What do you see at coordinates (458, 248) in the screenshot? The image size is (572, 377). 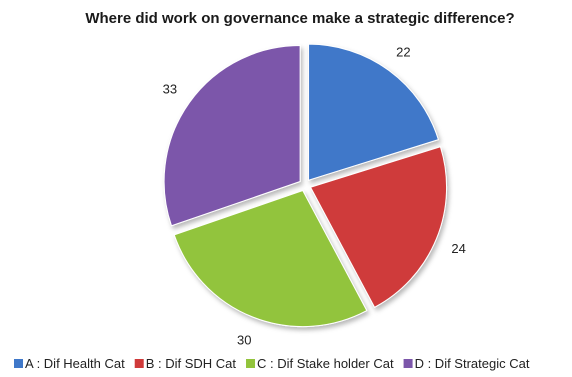 I see `data-label-b-dif-sdh-cat: 24` at bounding box center [458, 248].